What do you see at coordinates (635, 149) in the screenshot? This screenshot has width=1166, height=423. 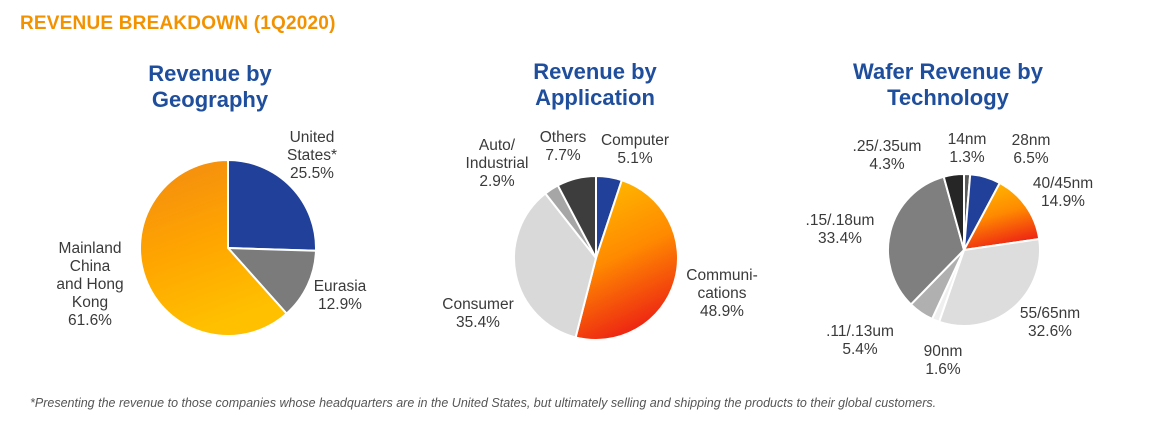 I see `slice-label-computer: Computer 5.1%` at bounding box center [635, 149].